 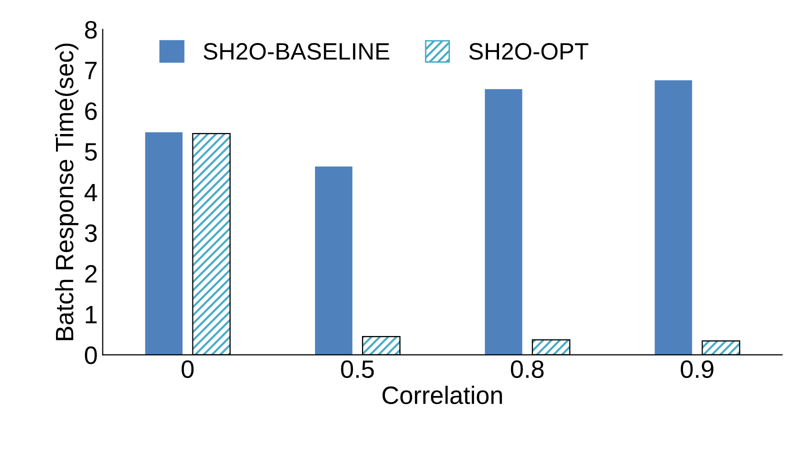 What do you see at coordinates (527, 369) in the screenshot?
I see `x-tick-label: 0.8` at bounding box center [527, 369].